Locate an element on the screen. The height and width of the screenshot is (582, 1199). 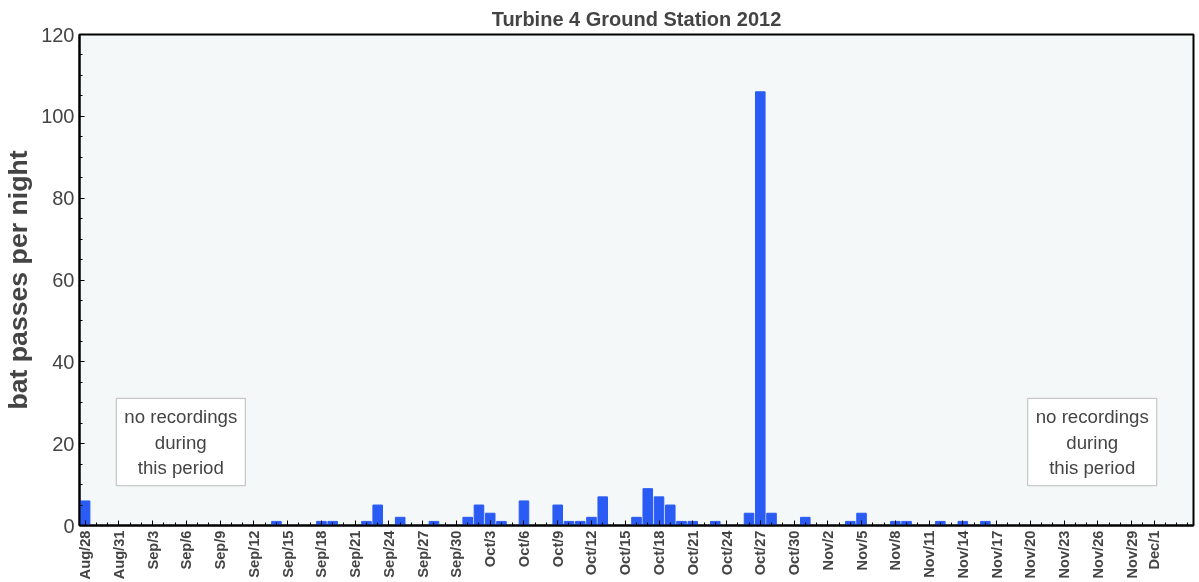
chart-title: Turbine 4 Ground Station 2012 is located at coordinates (636, 18).